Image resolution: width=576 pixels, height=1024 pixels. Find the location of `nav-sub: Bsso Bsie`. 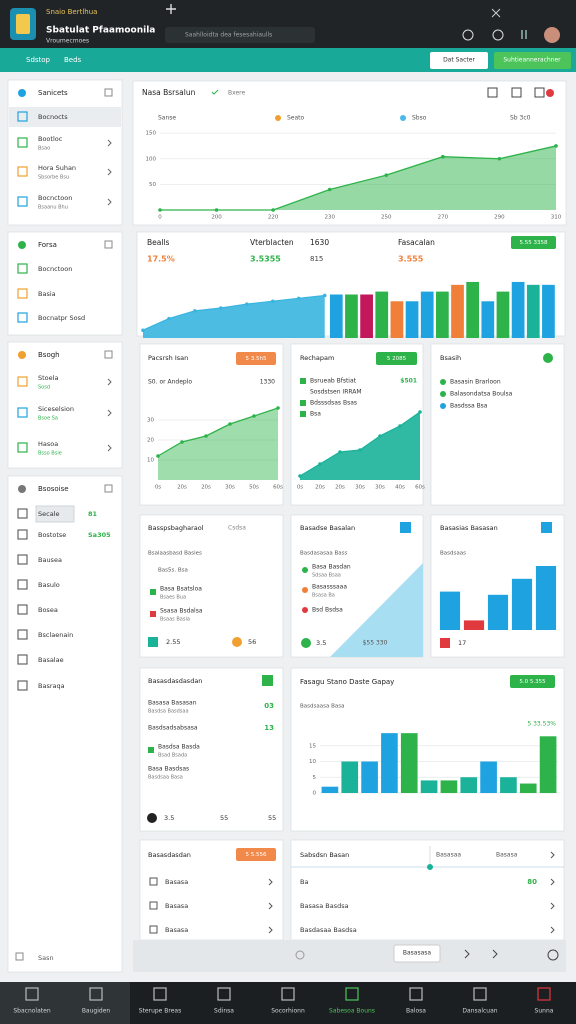

nav-sub: Bsso Bsie is located at coordinates (50, 454).